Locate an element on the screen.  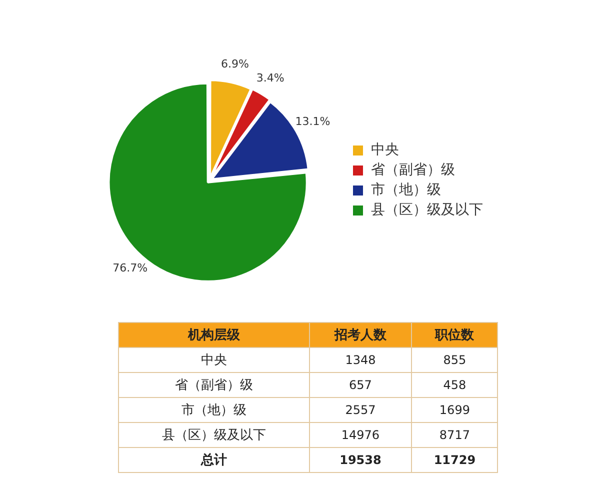
category-label: 中央 is located at coordinates (214, 360).